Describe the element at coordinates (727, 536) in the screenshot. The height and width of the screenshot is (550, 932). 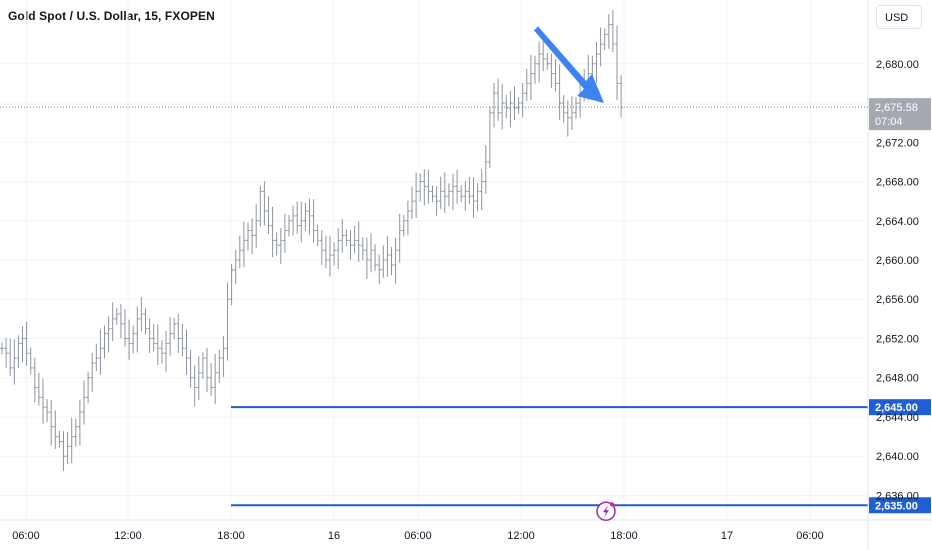
I see `x-tick-label: 17` at that location.